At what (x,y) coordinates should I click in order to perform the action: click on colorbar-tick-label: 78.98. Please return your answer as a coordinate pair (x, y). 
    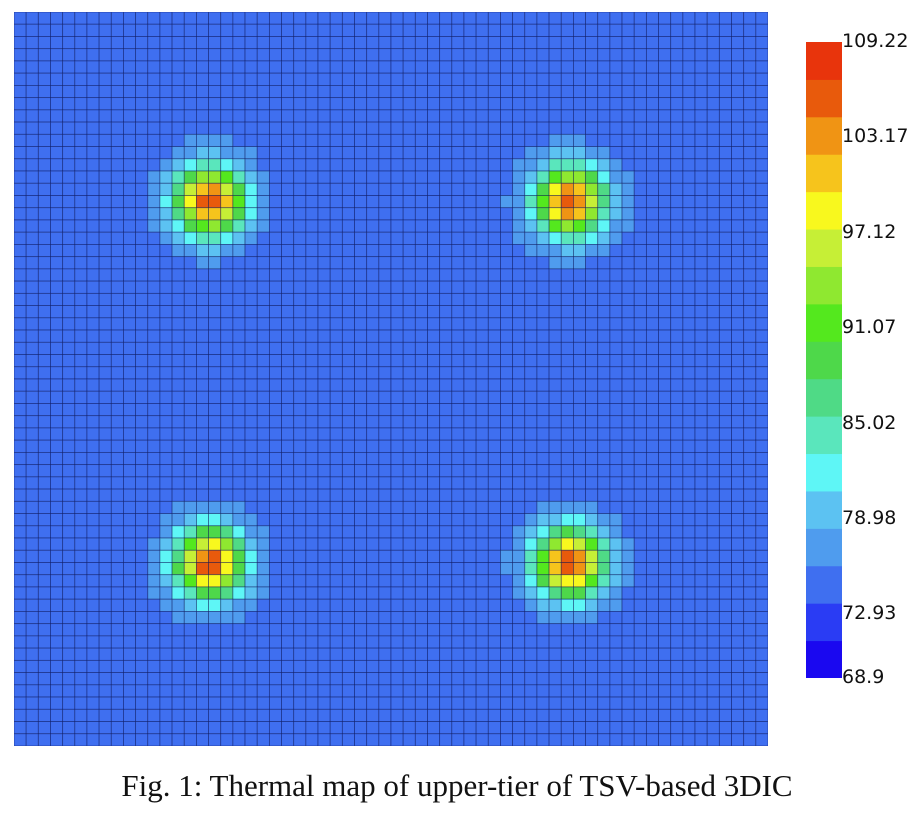
    Looking at the image, I should click on (869, 518).